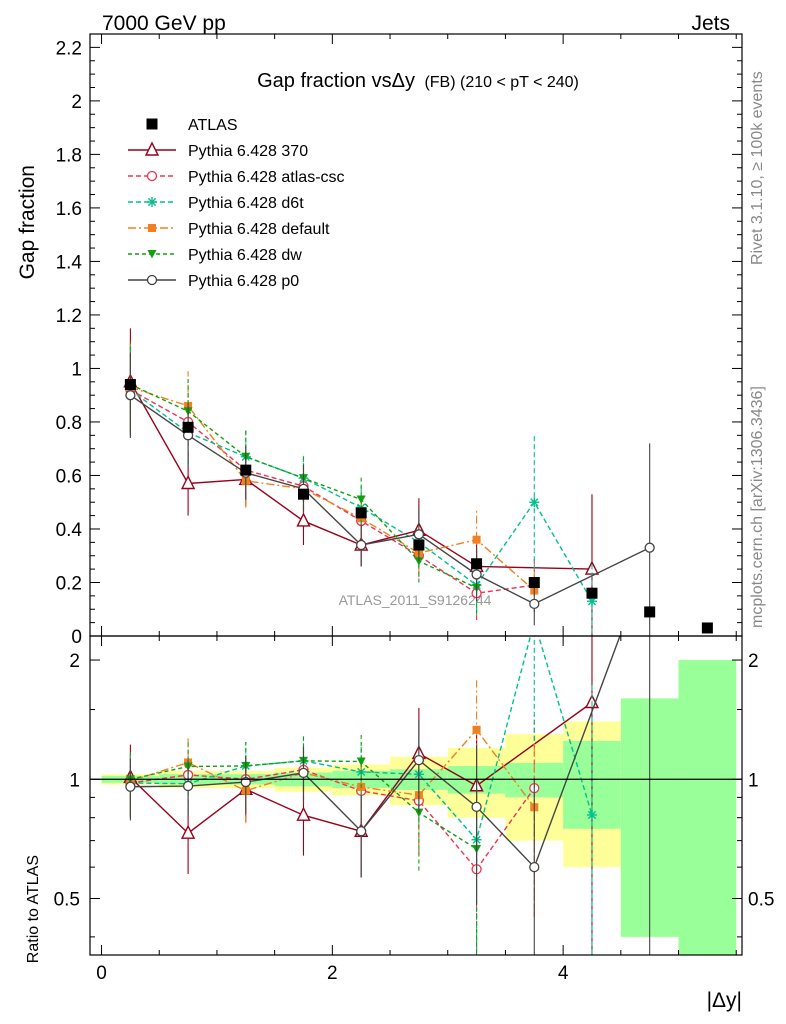 This screenshot has width=786, height=1024. What do you see at coordinates (757, 507) in the screenshot?
I see `mcplots-label: mcplots.cern.ch [arXiv:1306.3436]` at bounding box center [757, 507].